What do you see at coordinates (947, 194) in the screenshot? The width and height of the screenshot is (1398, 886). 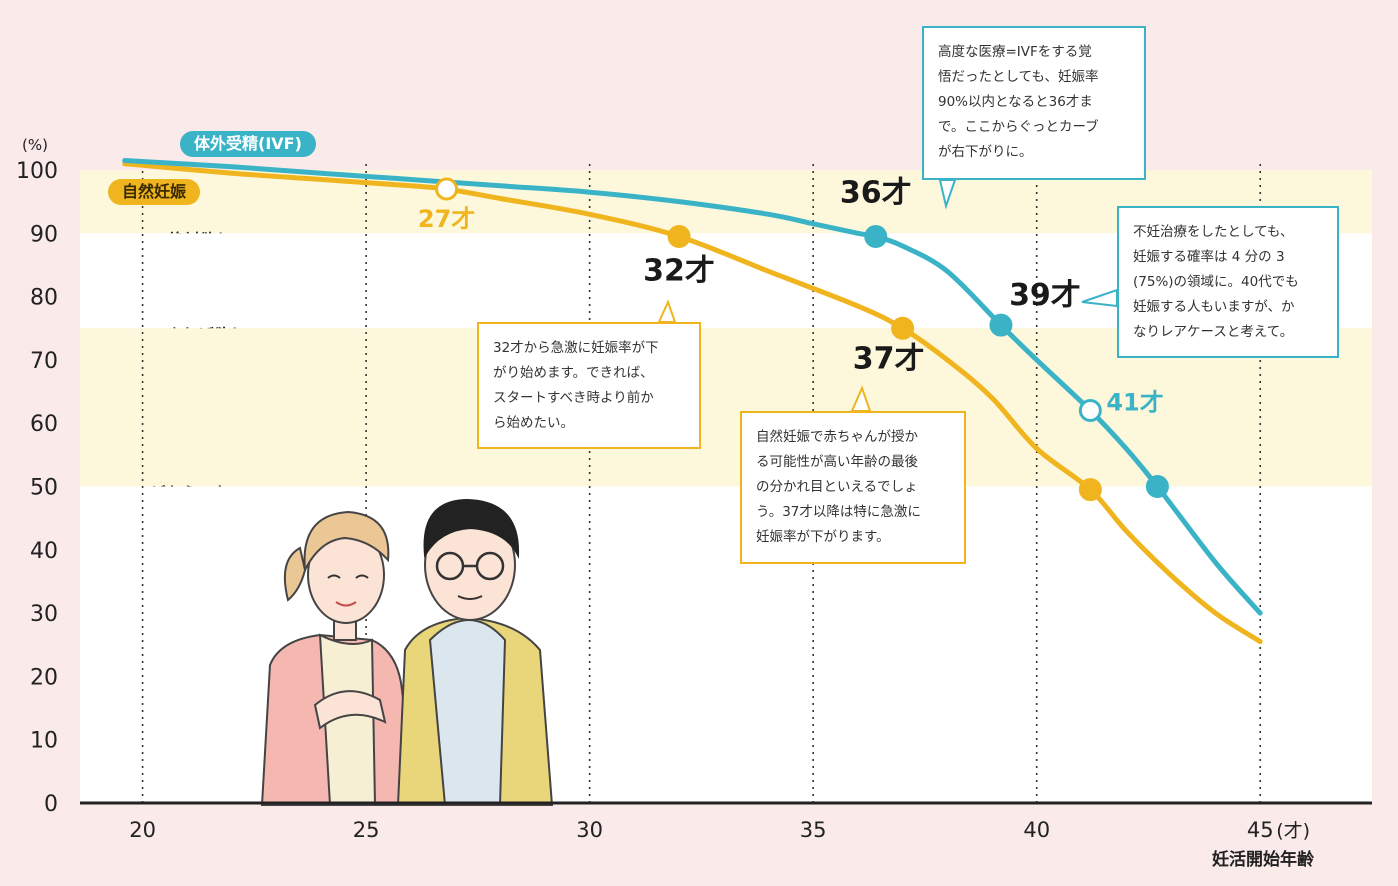 I see `callout-pointer` at bounding box center [947, 194].